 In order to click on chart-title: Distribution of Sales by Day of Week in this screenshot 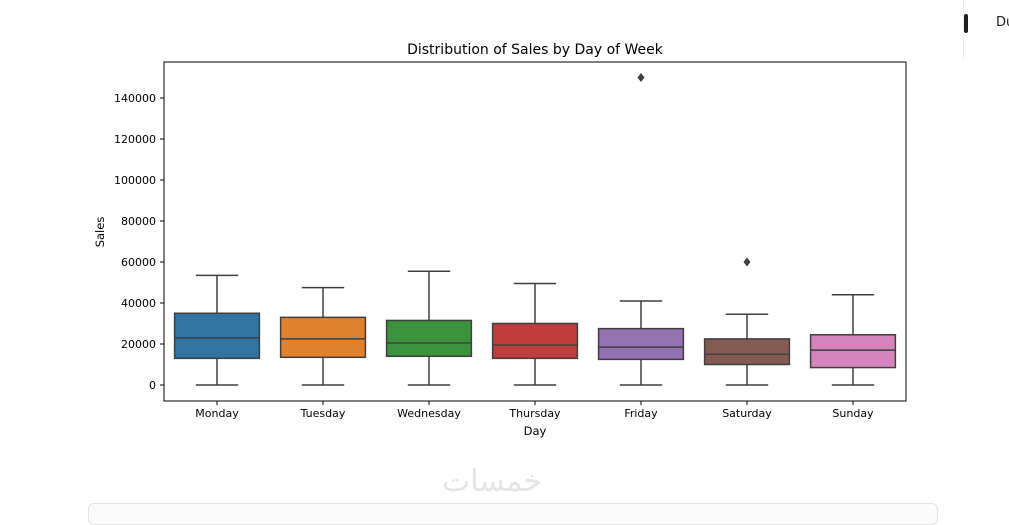, I will do `click(535, 50)`.